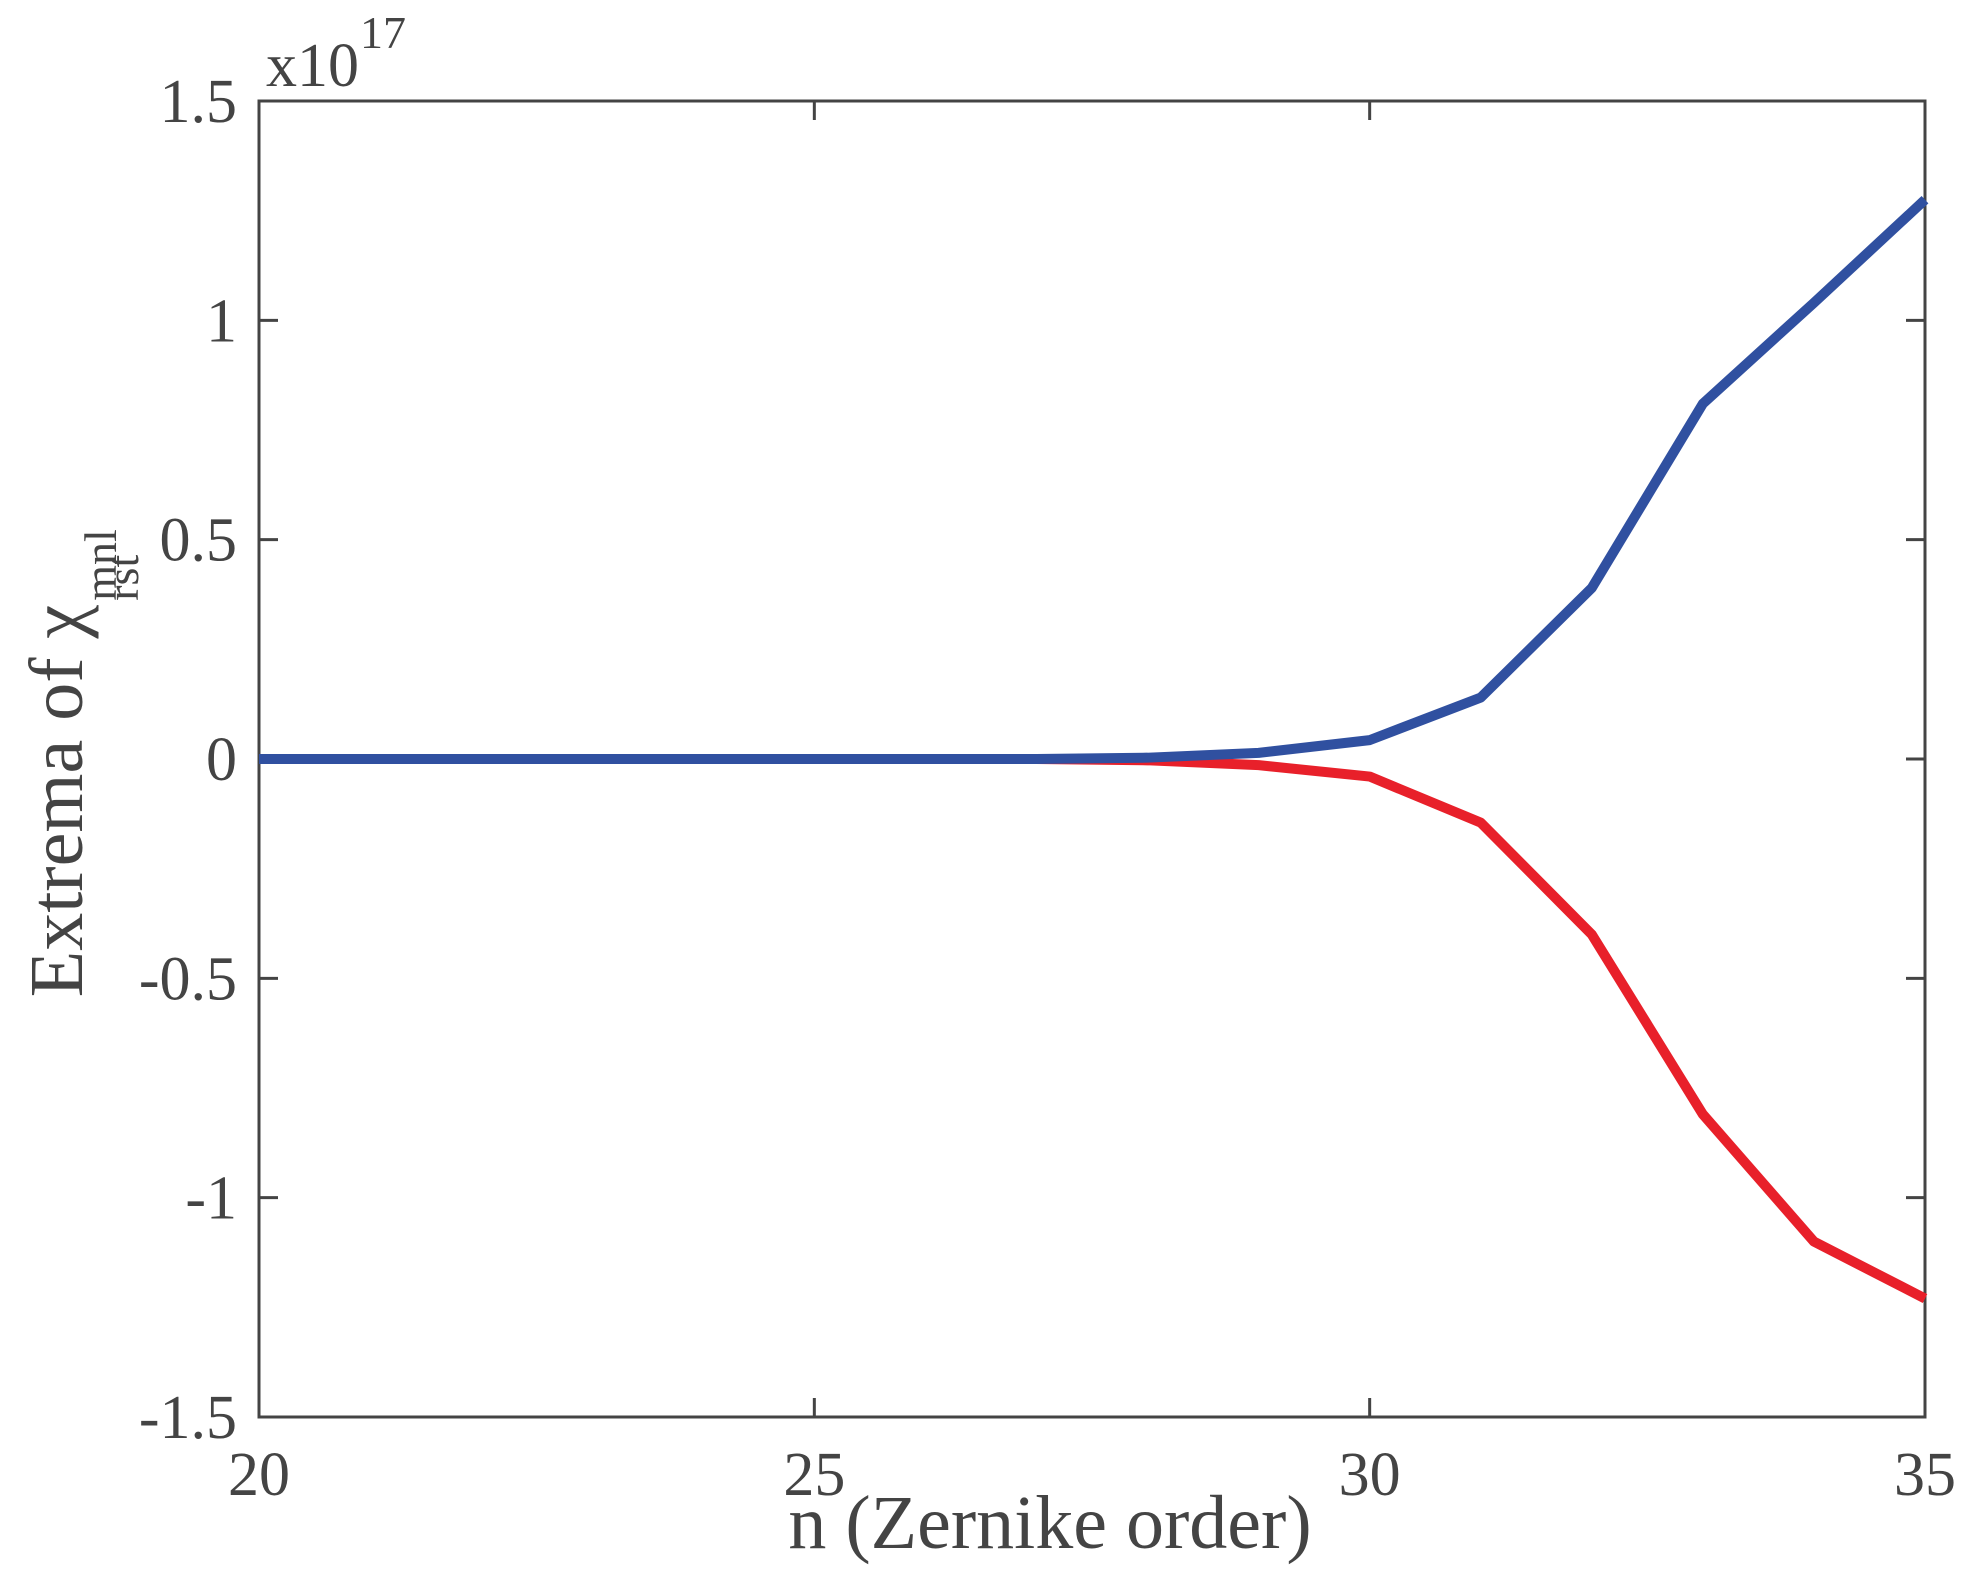 This screenshot has height=1592, width=1974. What do you see at coordinates (312, 66) in the screenshot?
I see `y-multiplier: x10` at bounding box center [312, 66].